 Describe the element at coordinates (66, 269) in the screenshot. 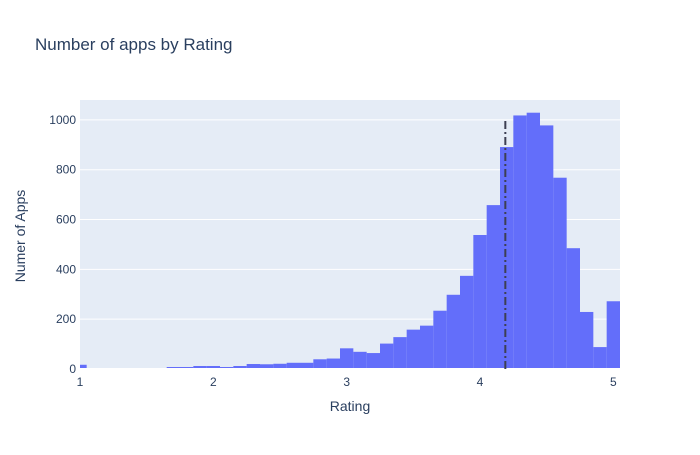

I see `y-tick-label: 400` at that location.